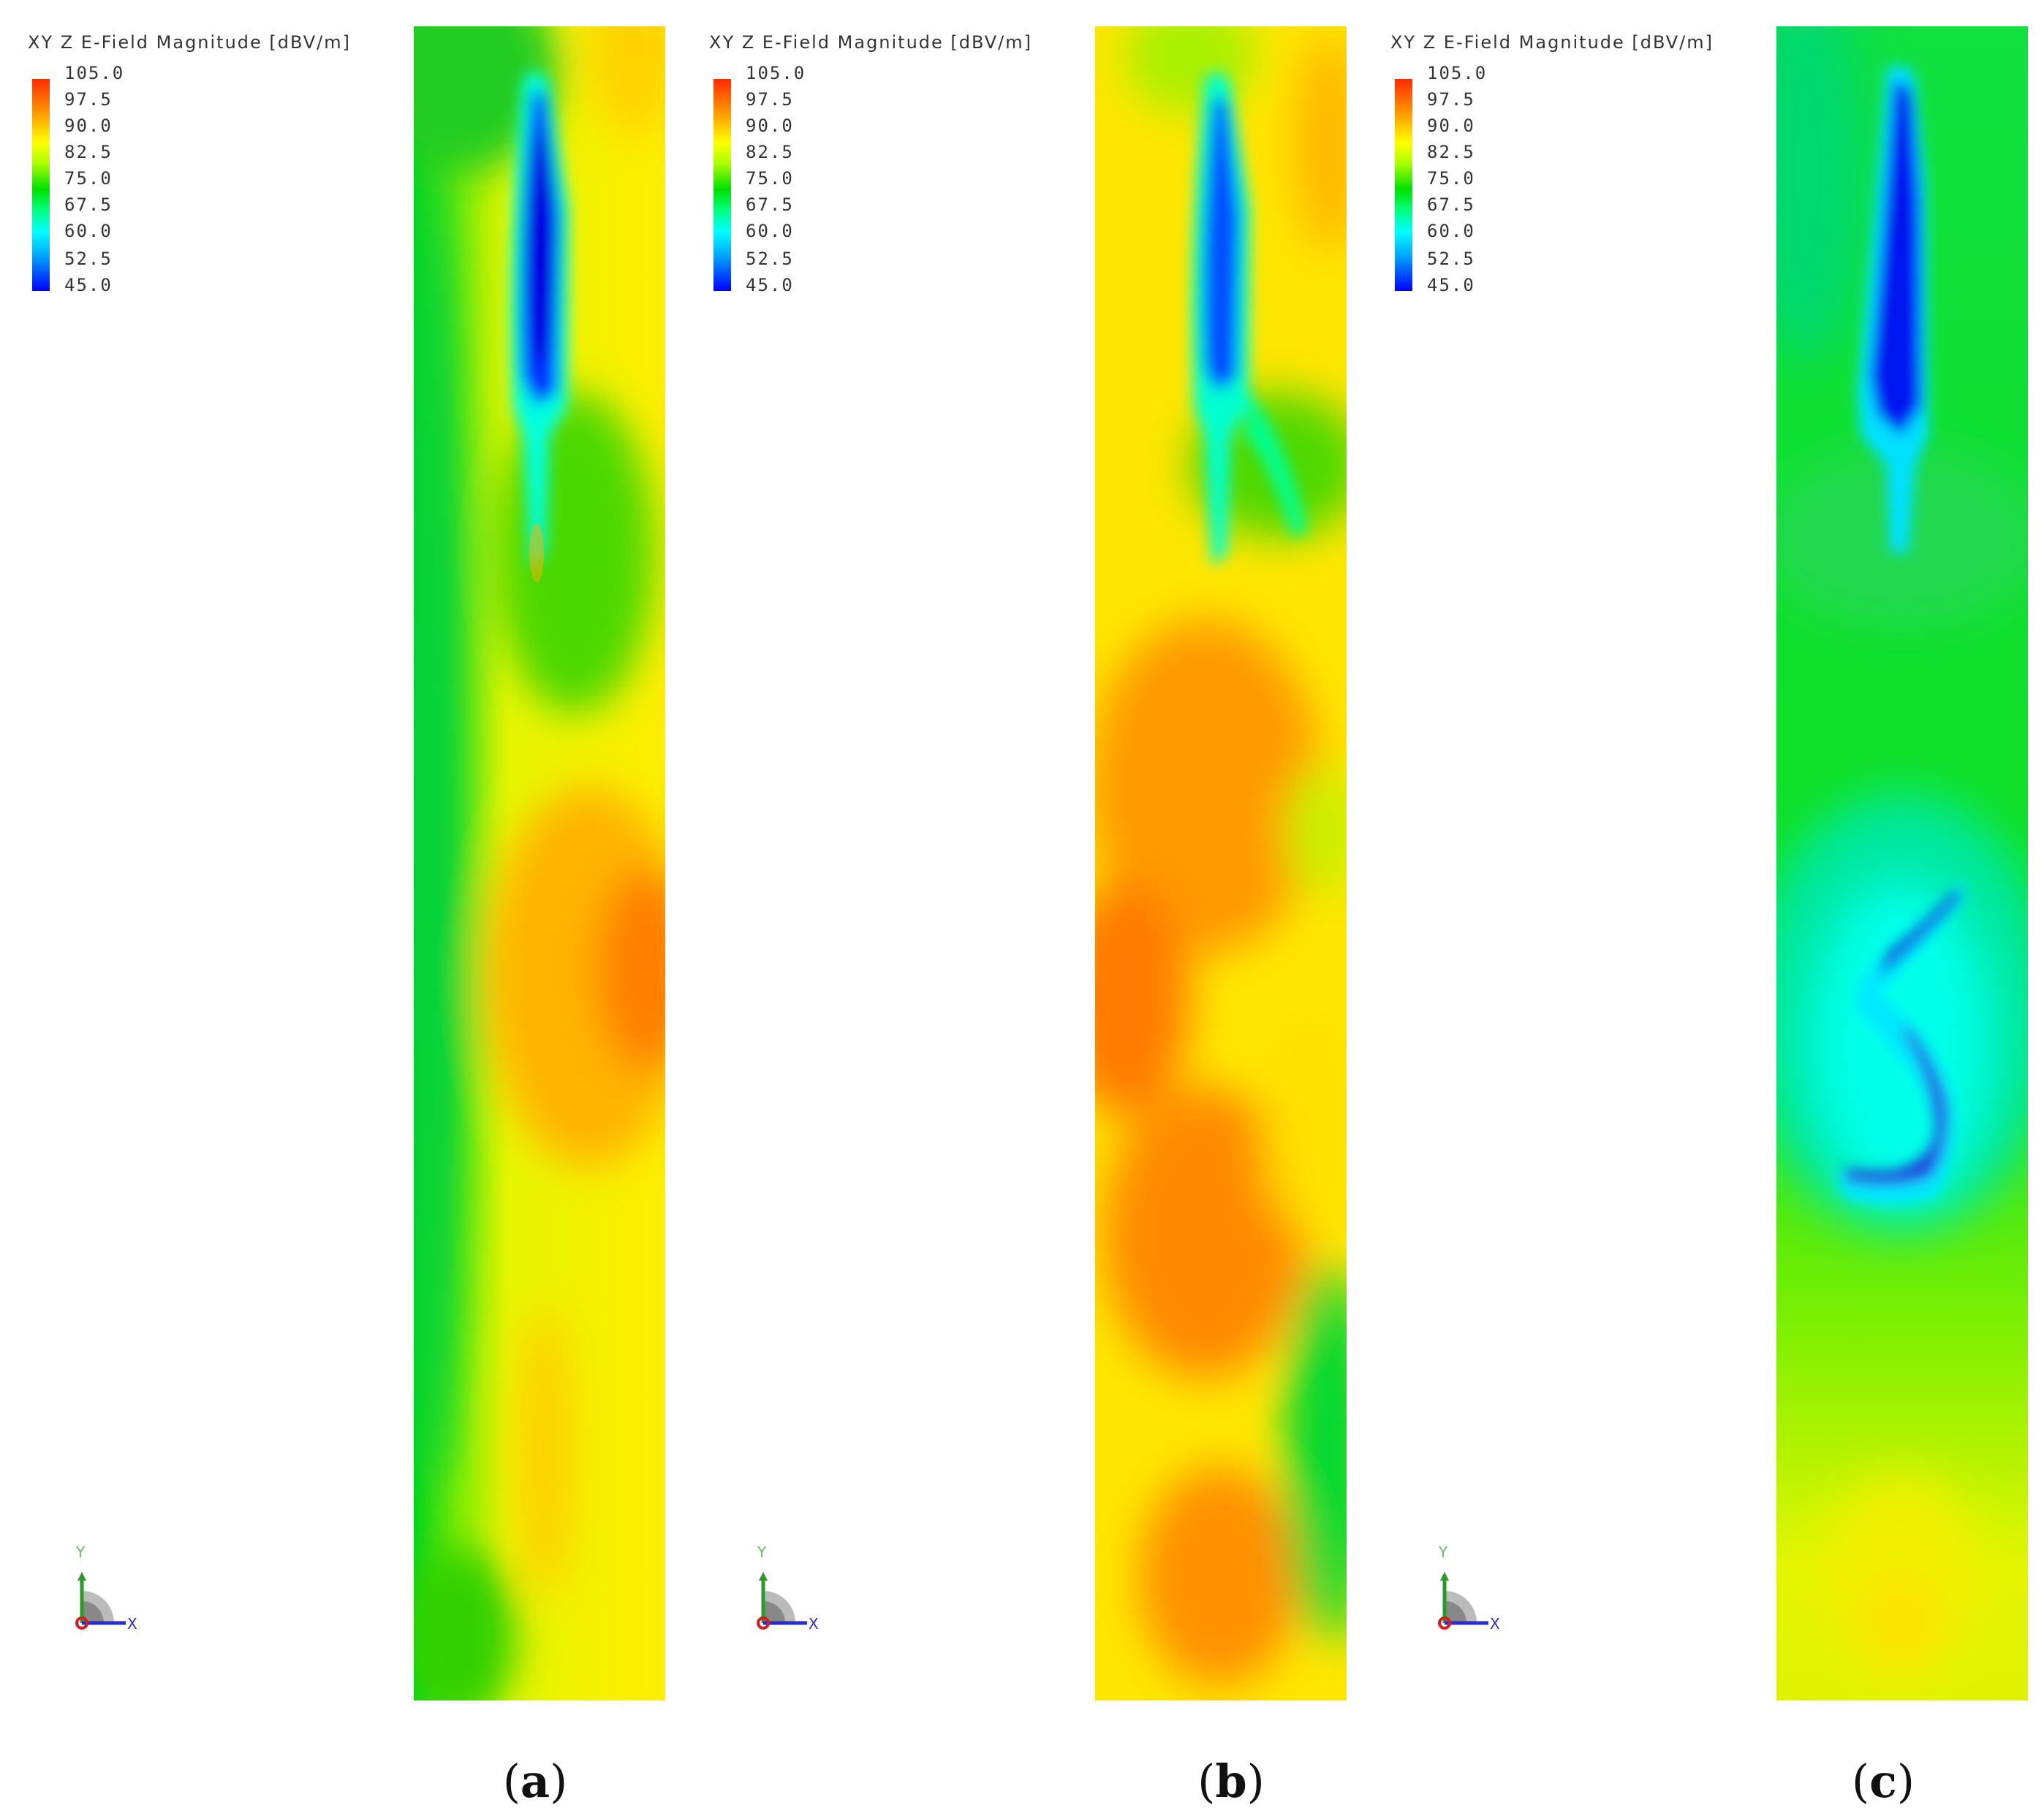 The width and height of the screenshot is (2044, 1816). What do you see at coordinates (1902, 863) in the screenshot?
I see `field-map-c` at bounding box center [1902, 863].